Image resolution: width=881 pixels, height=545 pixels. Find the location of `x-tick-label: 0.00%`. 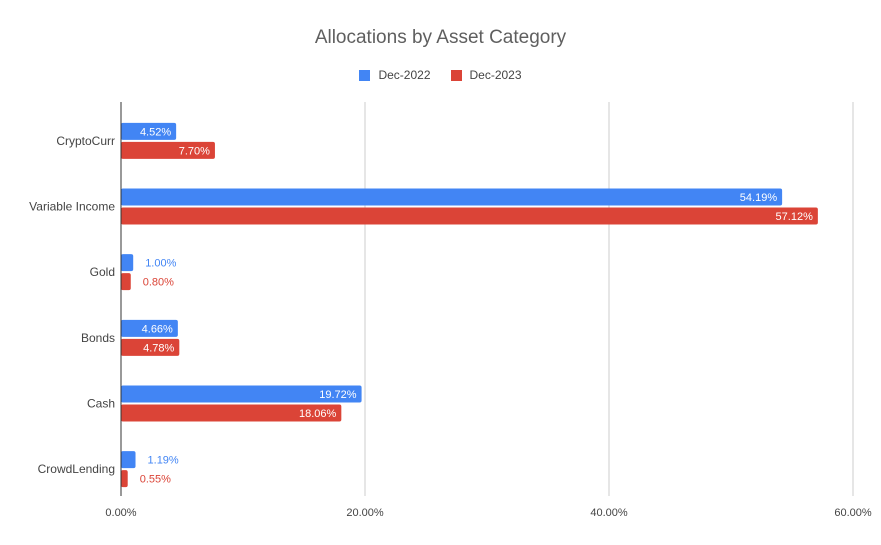

x-tick-label: 0.00% is located at coordinates (120, 513).